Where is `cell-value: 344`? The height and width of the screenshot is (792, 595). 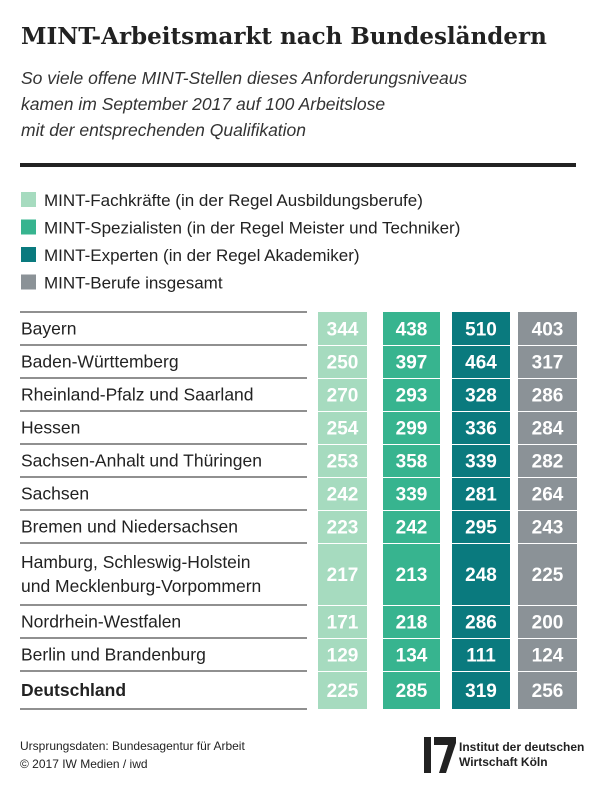
cell-value: 344 is located at coordinates (343, 330).